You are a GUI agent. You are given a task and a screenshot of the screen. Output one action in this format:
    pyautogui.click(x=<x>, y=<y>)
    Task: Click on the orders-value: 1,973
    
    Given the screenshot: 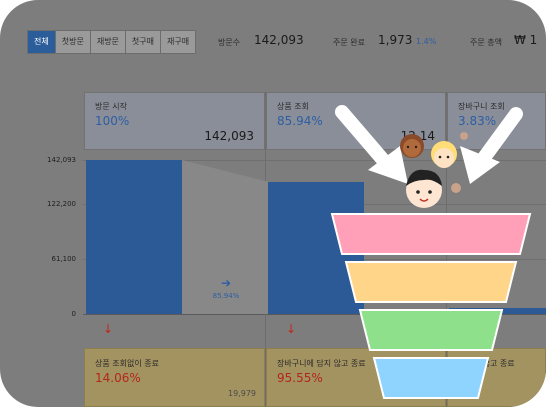 What is the action you would take?
    pyautogui.click(x=395, y=40)
    